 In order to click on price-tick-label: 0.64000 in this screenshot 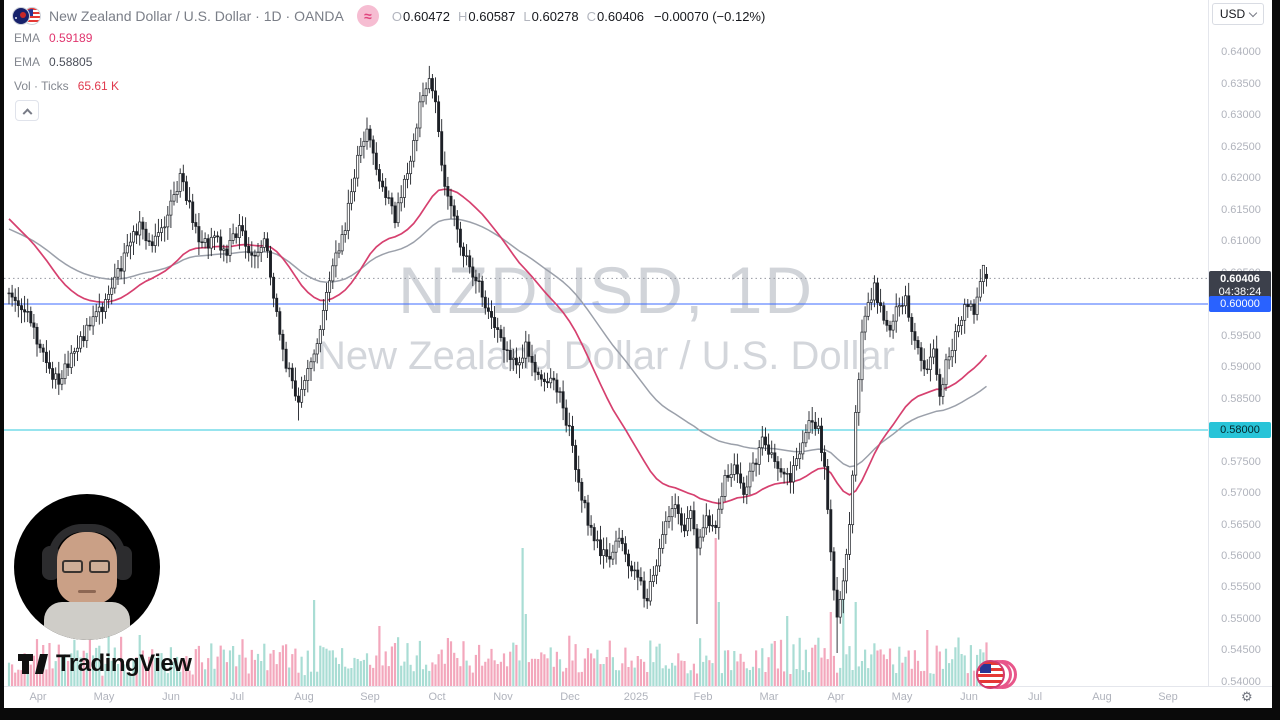, I will do `click(1241, 52)`.